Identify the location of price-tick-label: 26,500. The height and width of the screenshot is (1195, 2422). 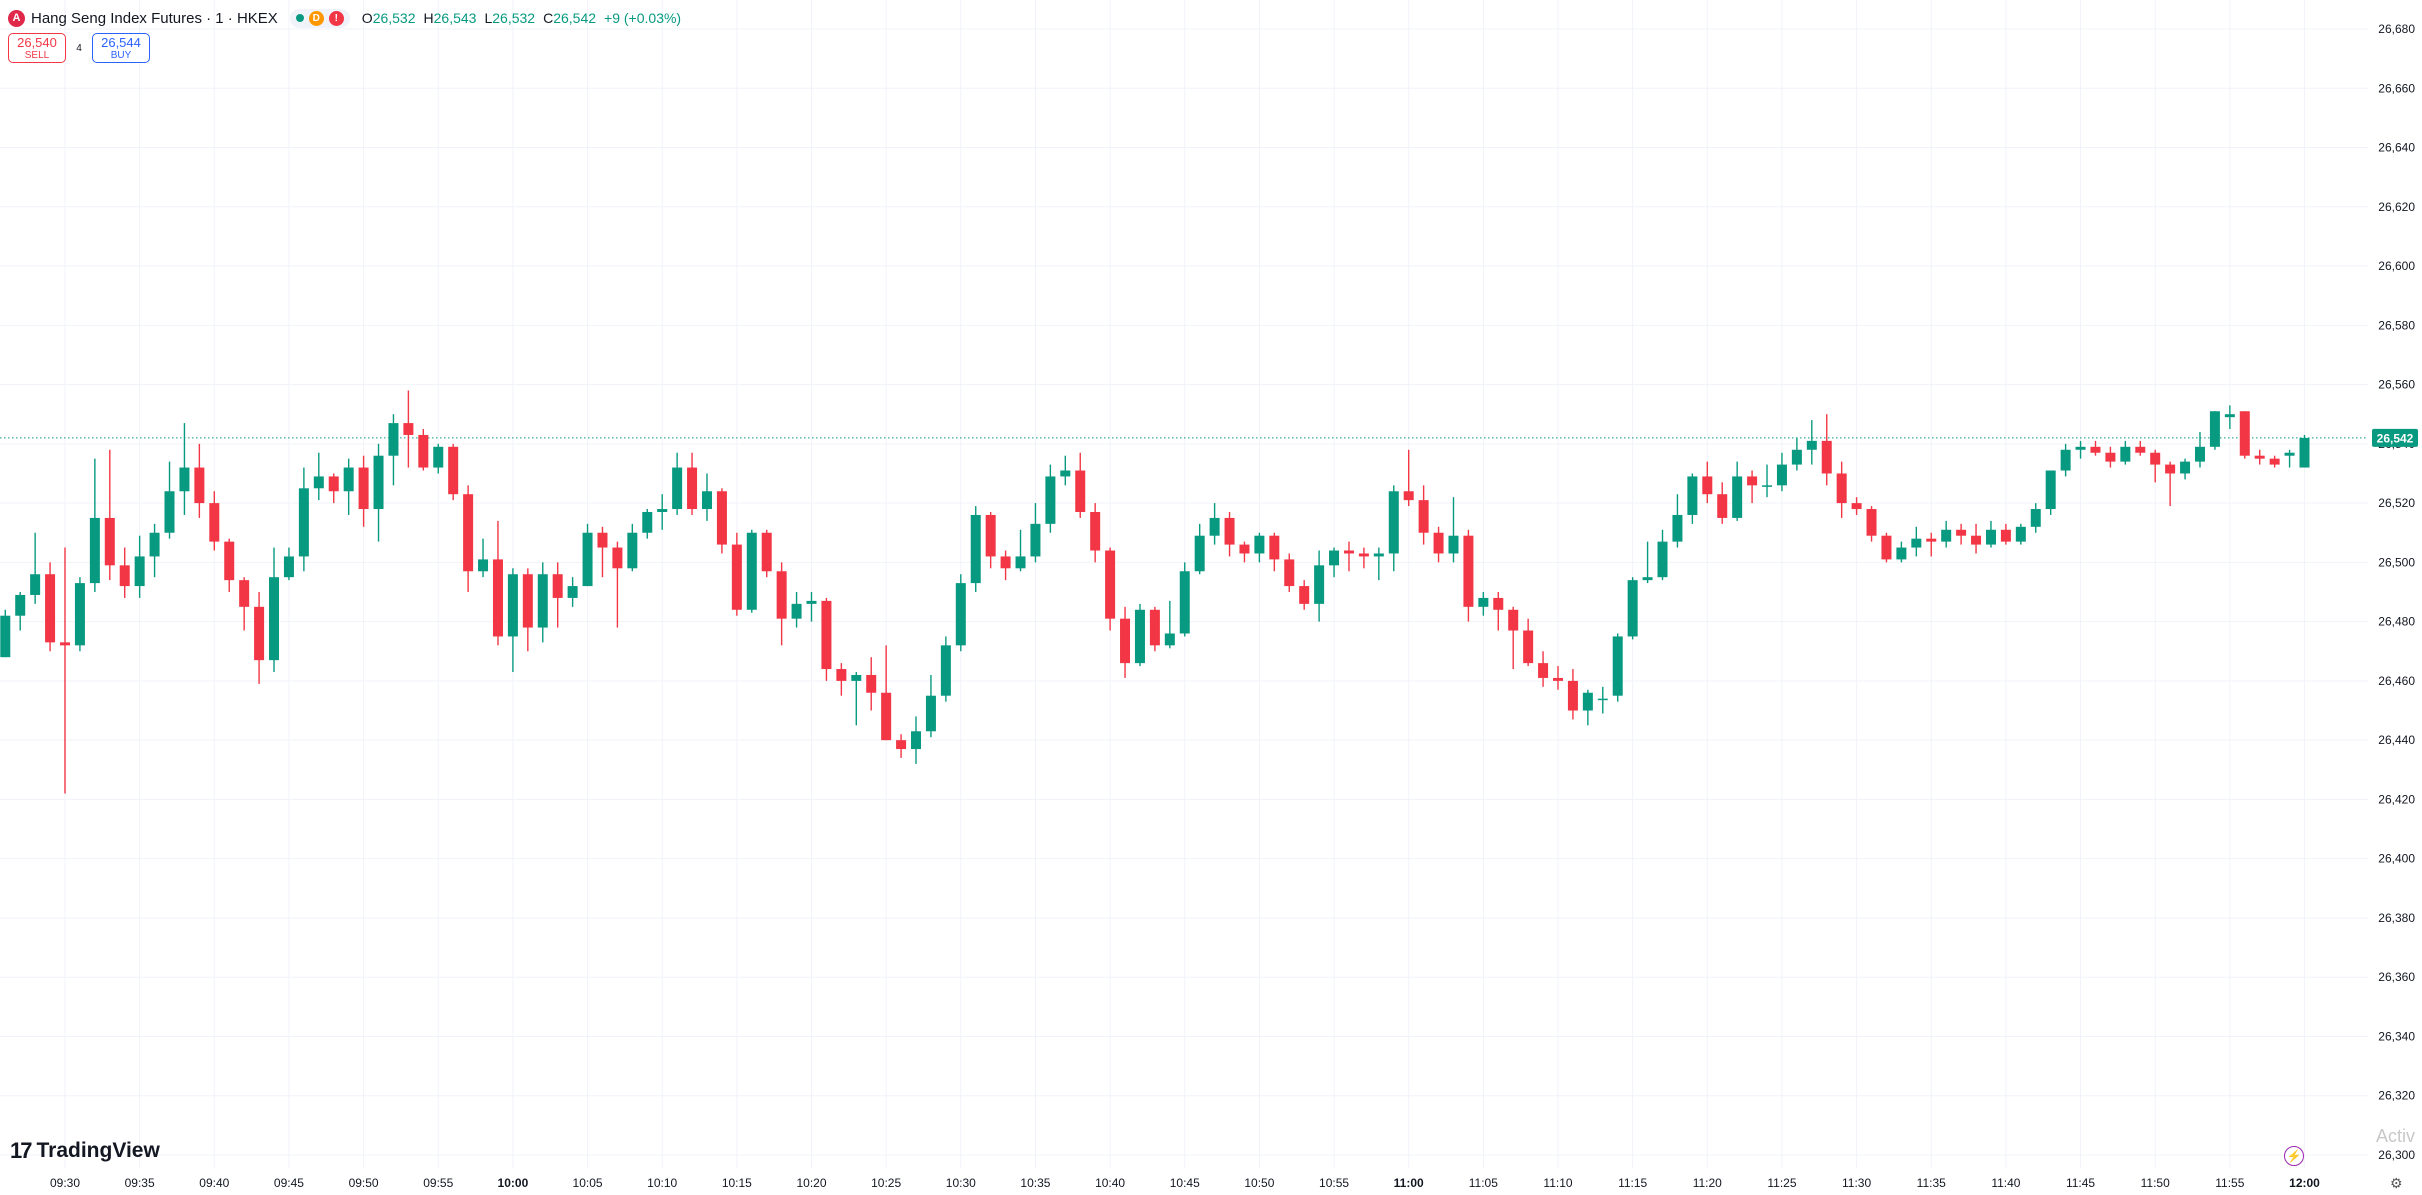
(2396, 562).